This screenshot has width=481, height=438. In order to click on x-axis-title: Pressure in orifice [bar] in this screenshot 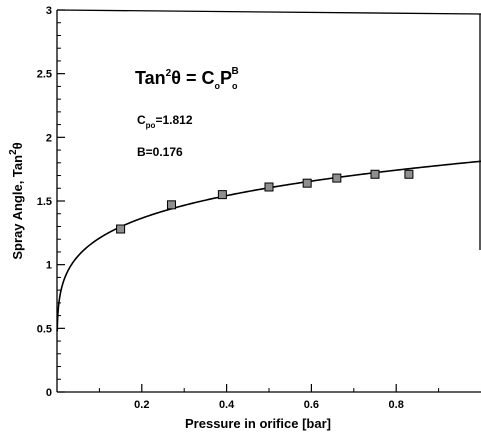, I will do `click(258, 423)`.